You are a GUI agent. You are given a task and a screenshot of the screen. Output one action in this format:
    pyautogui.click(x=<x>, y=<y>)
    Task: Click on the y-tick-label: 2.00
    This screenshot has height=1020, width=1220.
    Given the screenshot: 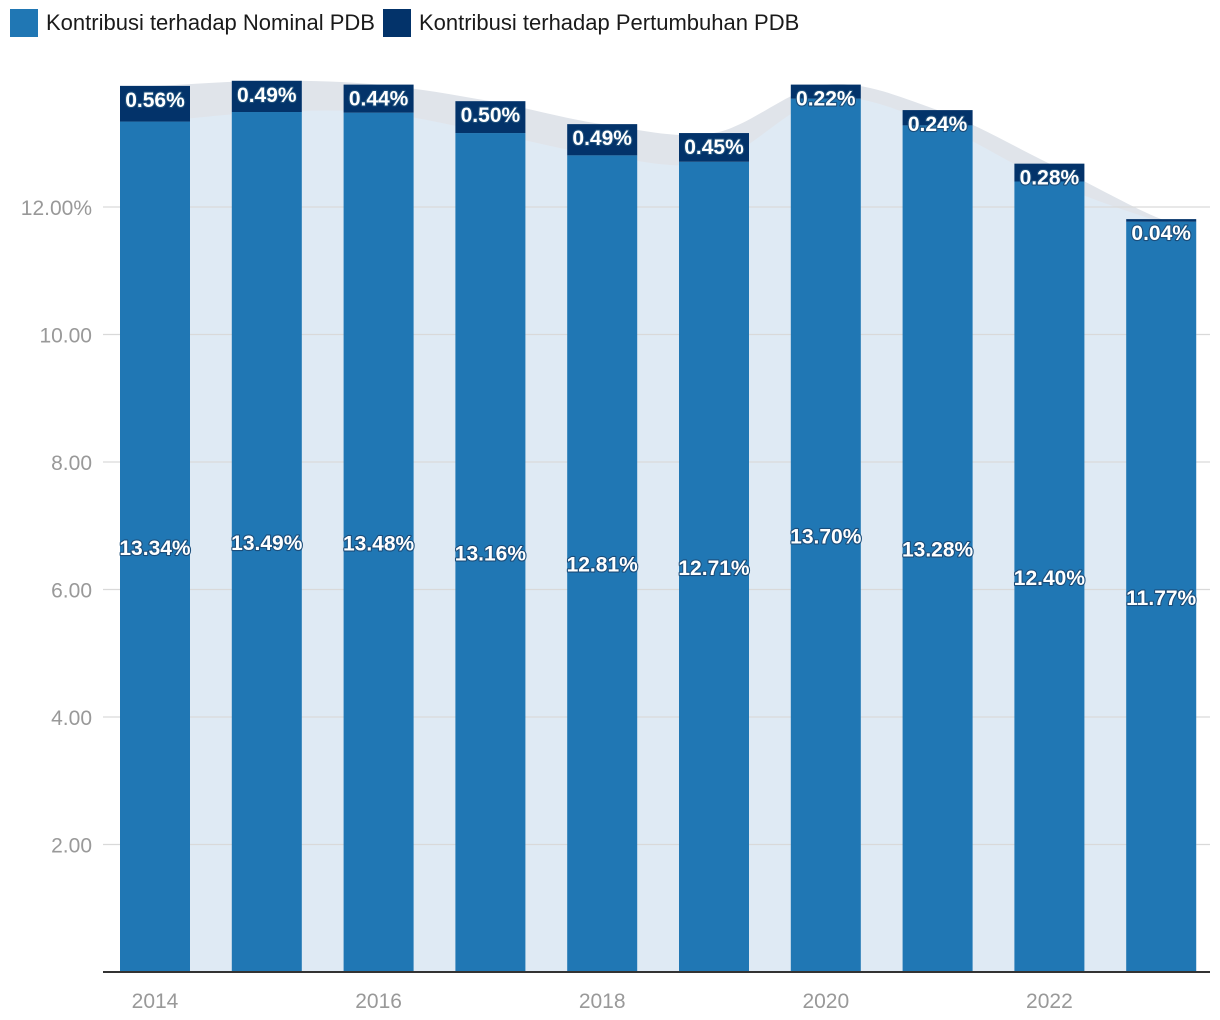 What is the action you would take?
    pyautogui.click(x=71, y=846)
    